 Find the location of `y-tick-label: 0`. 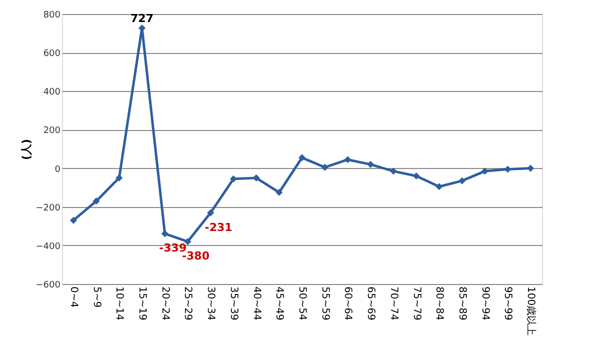

y-tick-label: 0 is located at coordinates (57, 169).